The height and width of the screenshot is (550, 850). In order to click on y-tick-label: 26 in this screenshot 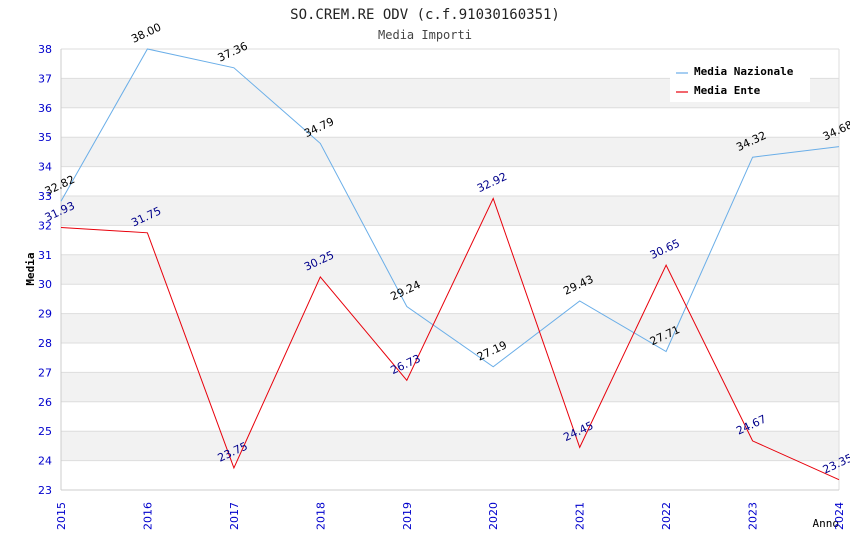, I will do `click(45, 402)`.